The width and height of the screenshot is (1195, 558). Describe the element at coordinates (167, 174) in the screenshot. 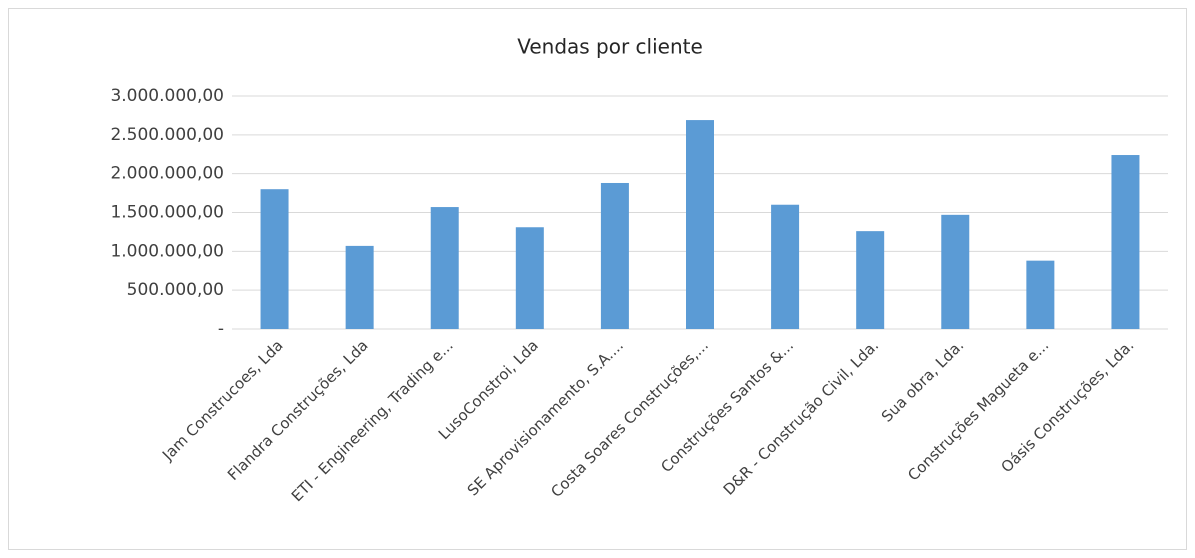

I see `y-tick-label: 2.000.000,00` at that location.